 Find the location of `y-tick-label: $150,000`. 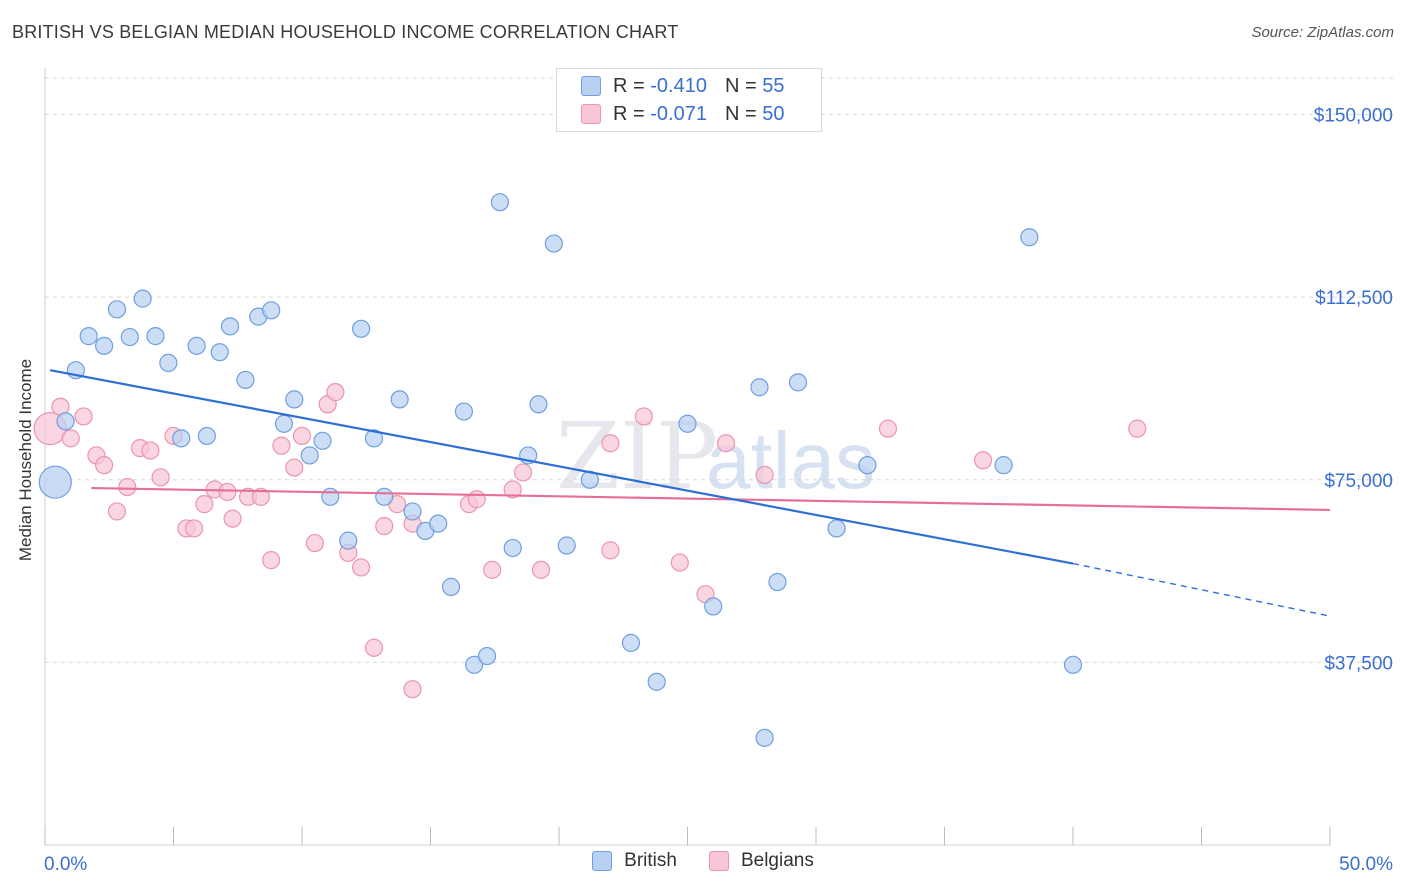

y-tick-label: $150,000 is located at coordinates (1353, 116).